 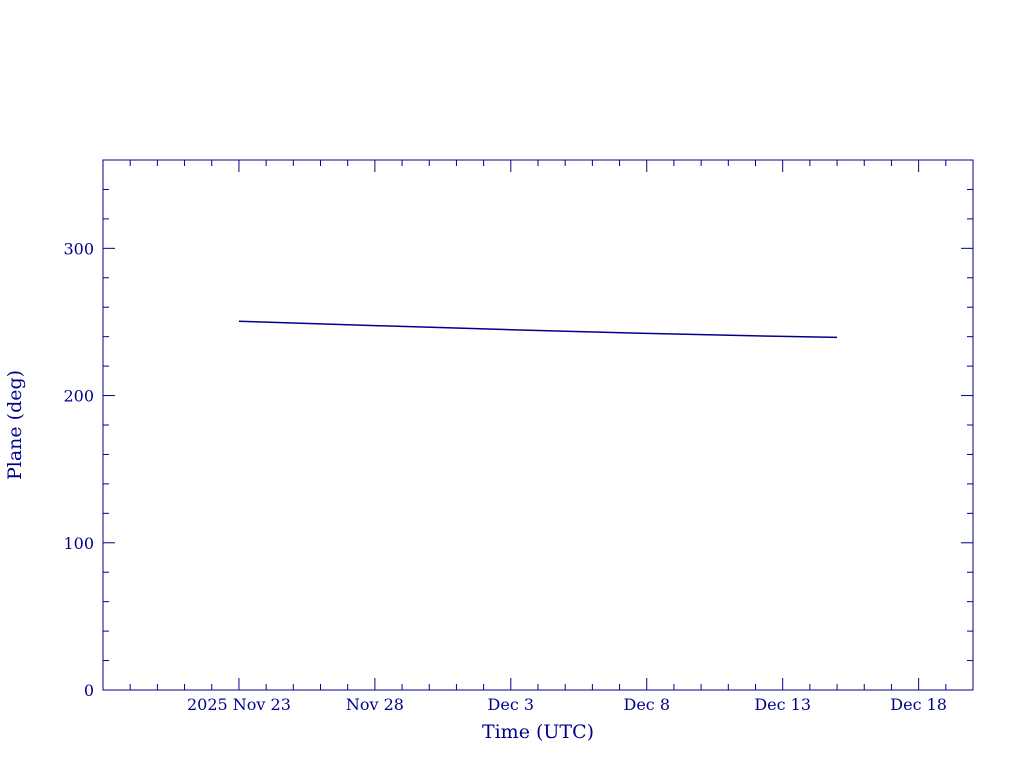 What do you see at coordinates (782, 704) in the screenshot?
I see `x-tick-label: Dec 13` at bounding box center [782, 704].